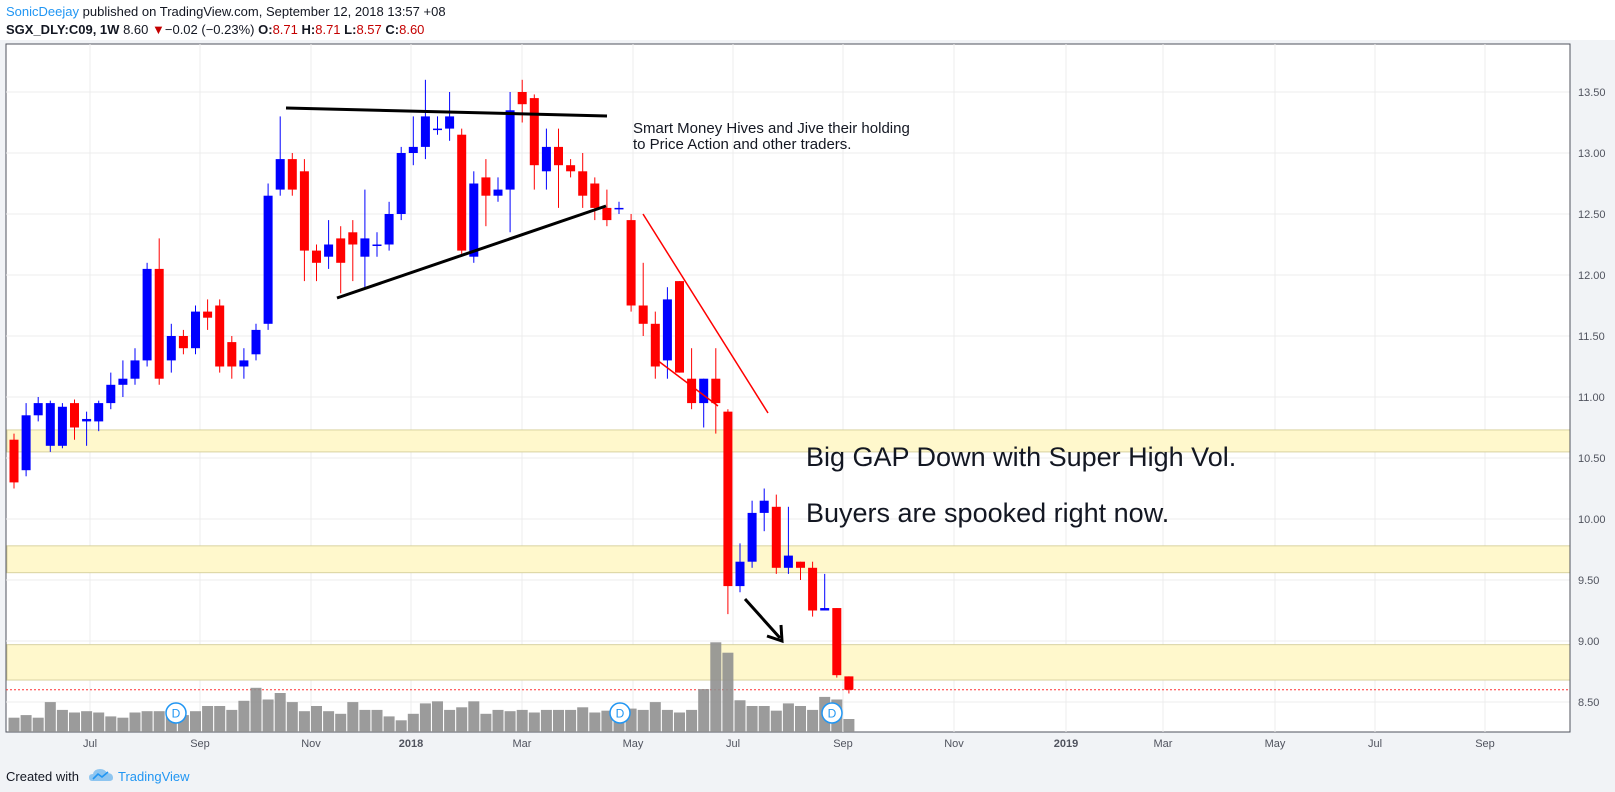 The width and height of the screenshot is (1615, 792). What do you see at coordinates (522, 744) in the screenshot?
I see `x-tick-label: Mar` at bounding box center [522, 744].